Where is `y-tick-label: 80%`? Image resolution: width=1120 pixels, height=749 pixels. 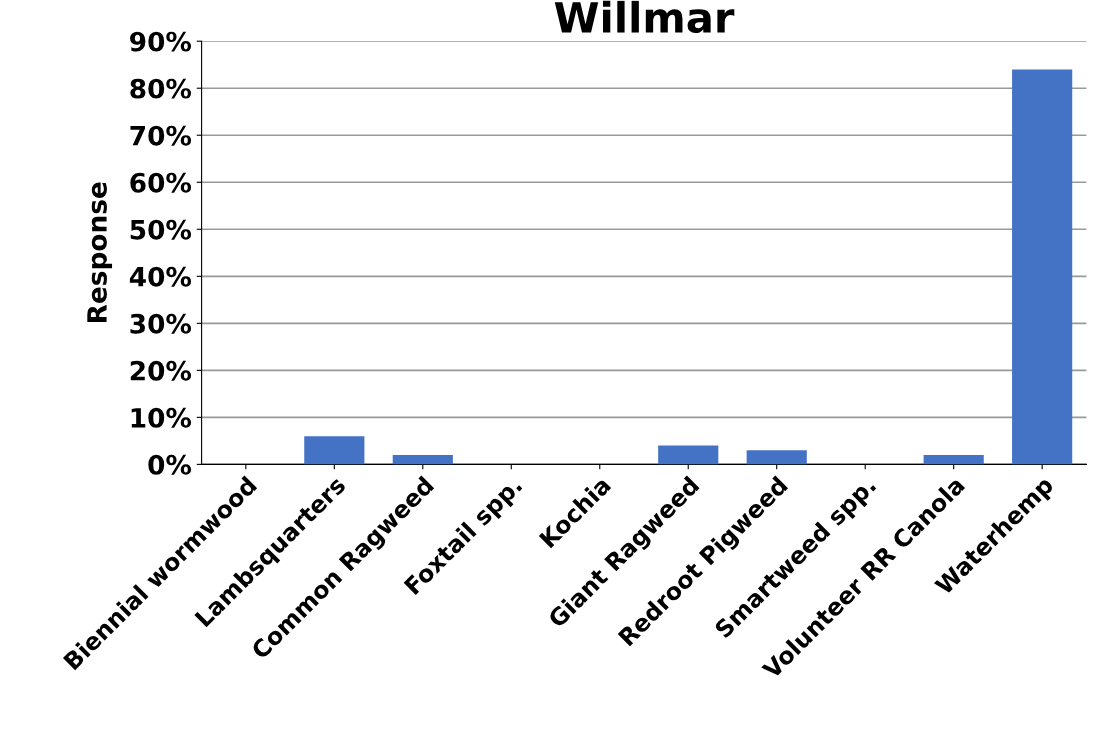 y-tick-label: 80% is located at coordinates (161, 88).